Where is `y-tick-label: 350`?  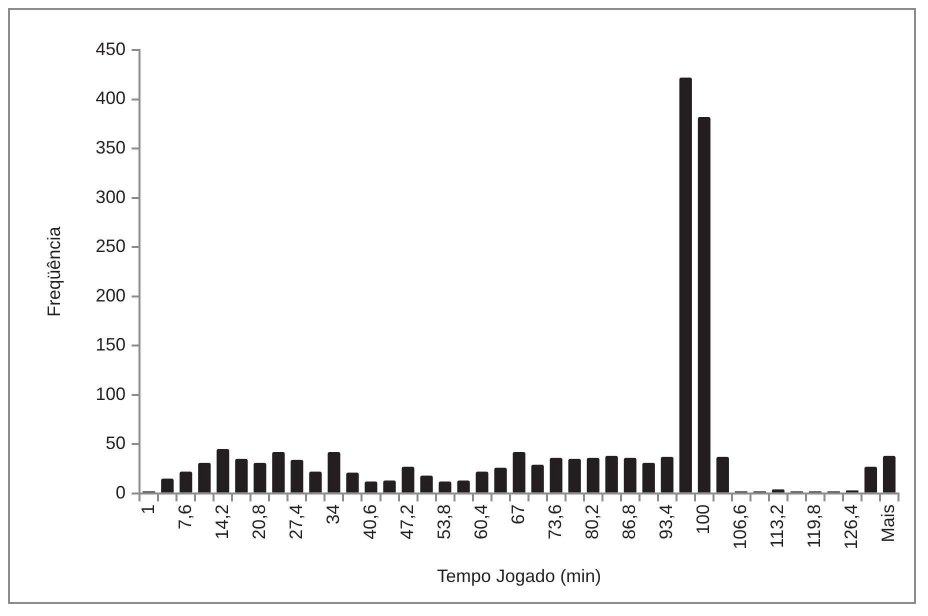 y-tick-label: 350 is located at coordinates (111, 147).